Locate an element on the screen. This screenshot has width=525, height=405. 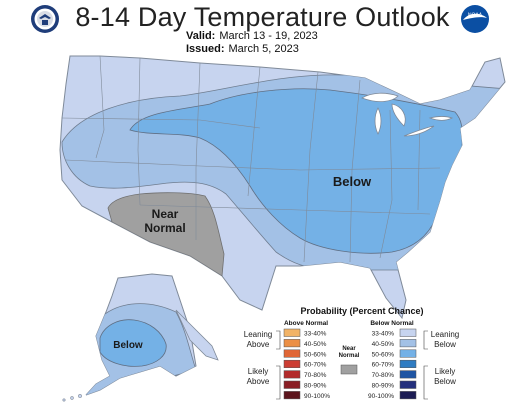
legend-above-range-label-6: 90-100% is located at coordinates (317, 396).